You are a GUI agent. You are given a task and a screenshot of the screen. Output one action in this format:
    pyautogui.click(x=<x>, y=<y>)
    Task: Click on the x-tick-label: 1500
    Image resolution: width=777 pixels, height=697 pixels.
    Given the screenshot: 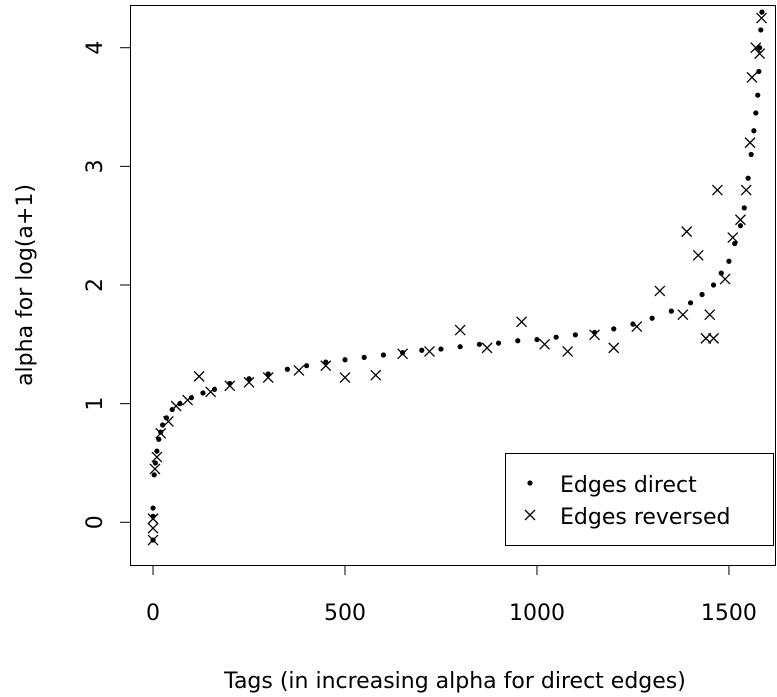 What is the action you would take?
    pyautogui.click(x=729, y=613)
    